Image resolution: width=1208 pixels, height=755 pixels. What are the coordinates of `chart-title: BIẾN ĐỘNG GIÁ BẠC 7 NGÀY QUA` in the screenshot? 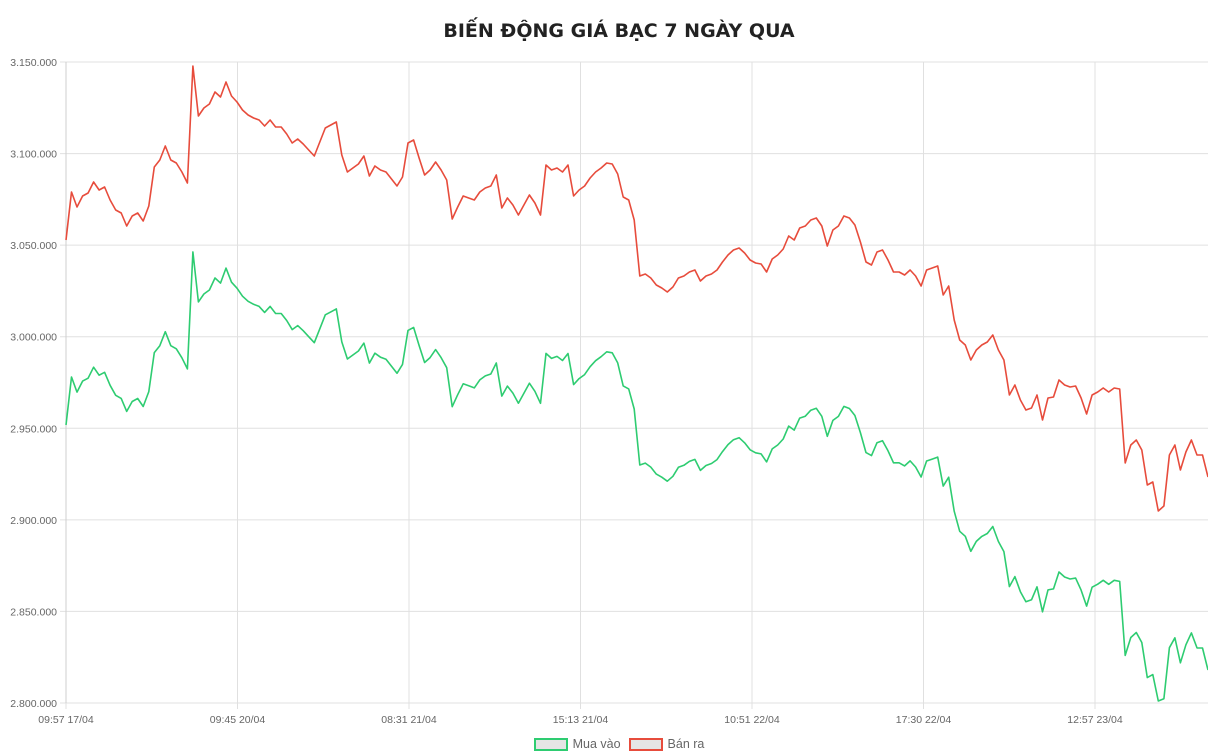 It's located at (619, 31).